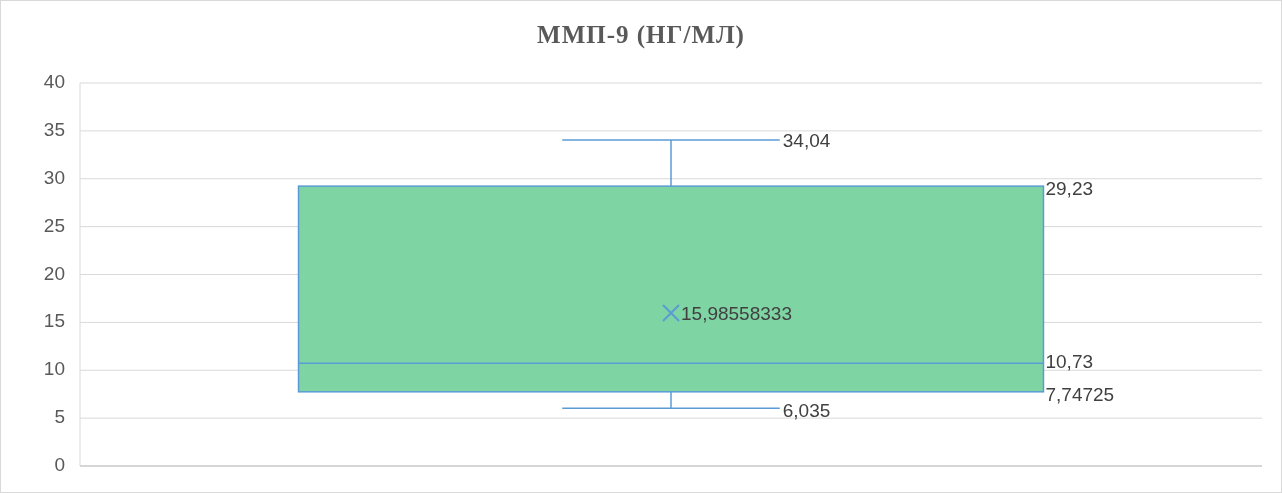 This screenshot has width=1282, height=493. Describe the element at coordinates (806, 141) in the screenshot. I see `text: 34,04` at that location.